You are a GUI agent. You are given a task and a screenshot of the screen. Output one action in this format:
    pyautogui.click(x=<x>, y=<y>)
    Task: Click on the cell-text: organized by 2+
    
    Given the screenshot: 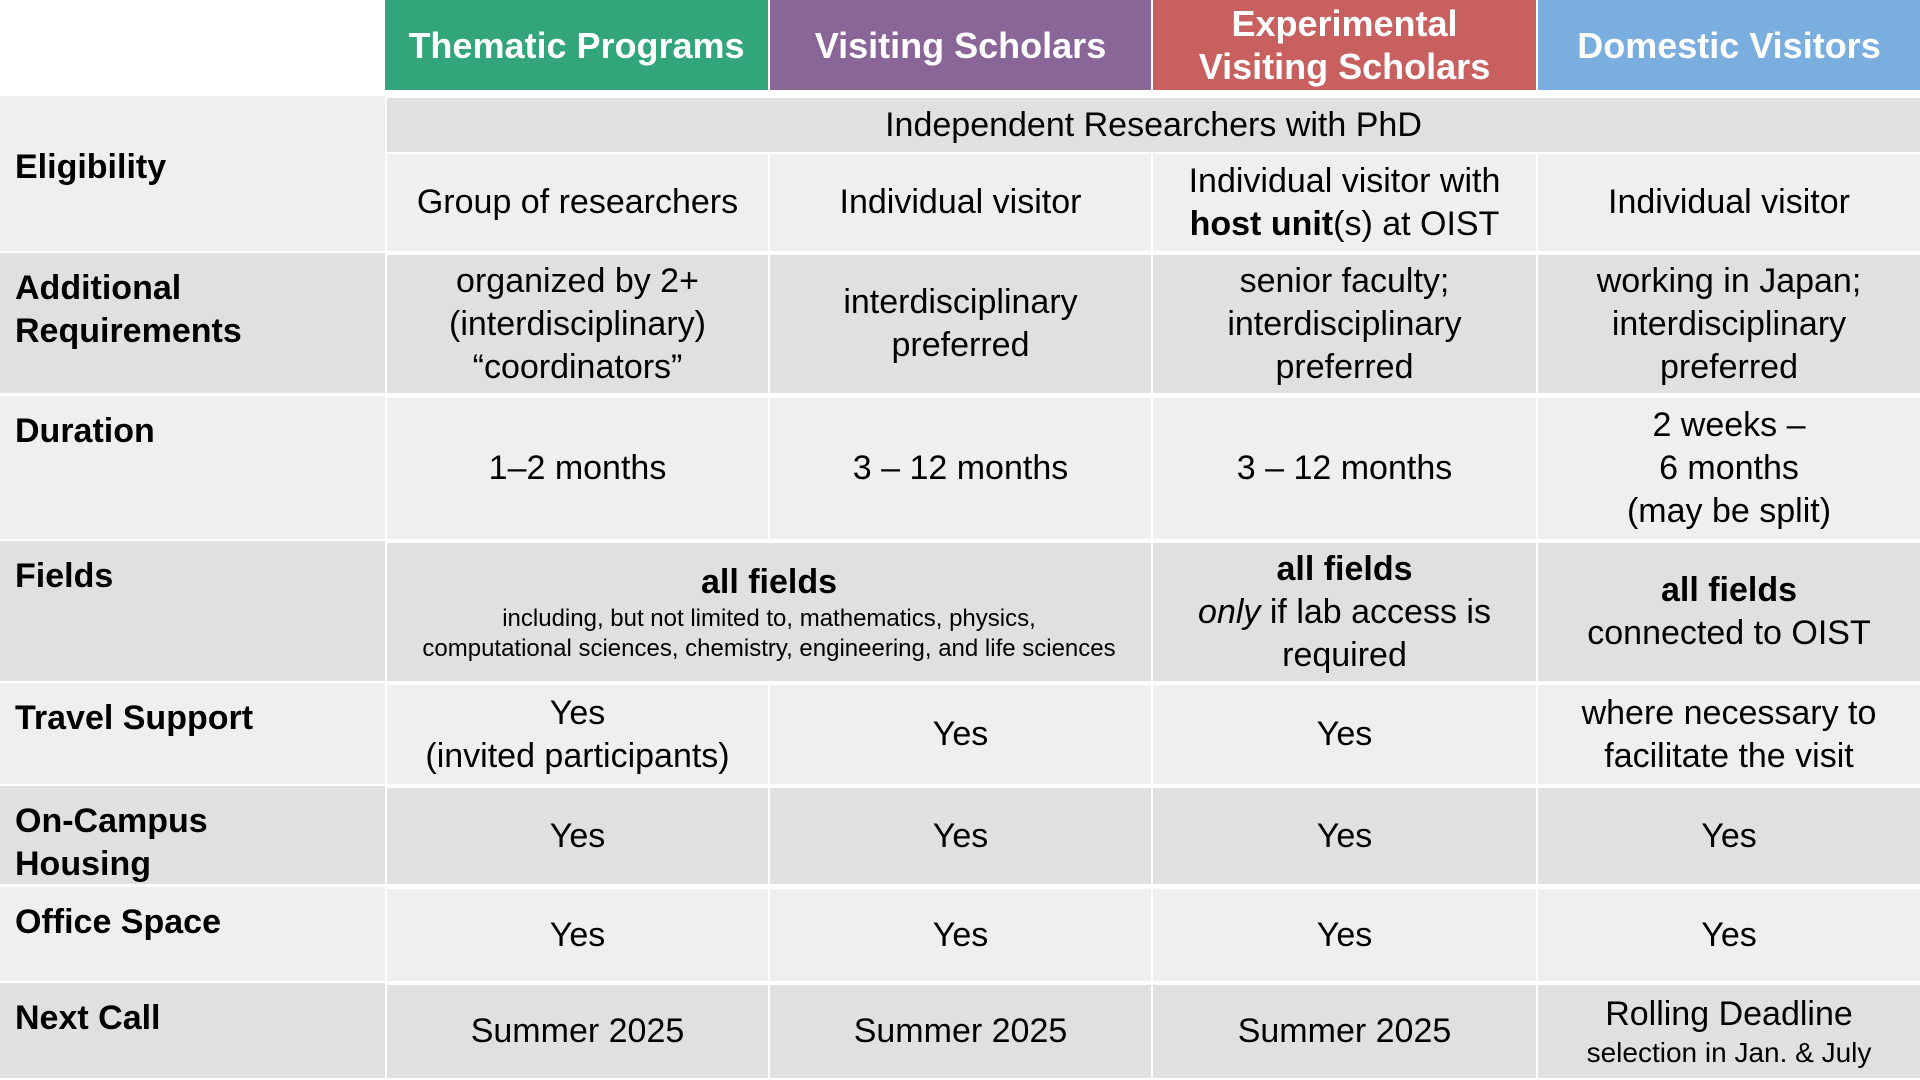 What is the action you would take?
    pyautogui.click(x=577, y=280)
    